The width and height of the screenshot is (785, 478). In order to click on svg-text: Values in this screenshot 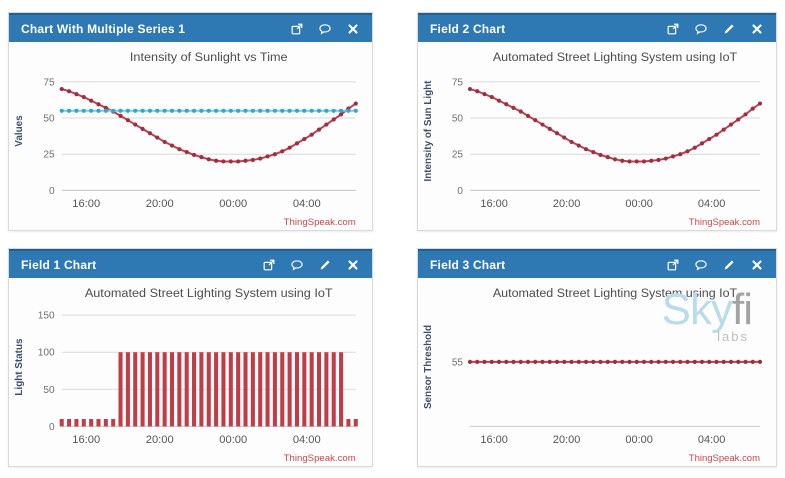, I will do `click(19, 131)`.